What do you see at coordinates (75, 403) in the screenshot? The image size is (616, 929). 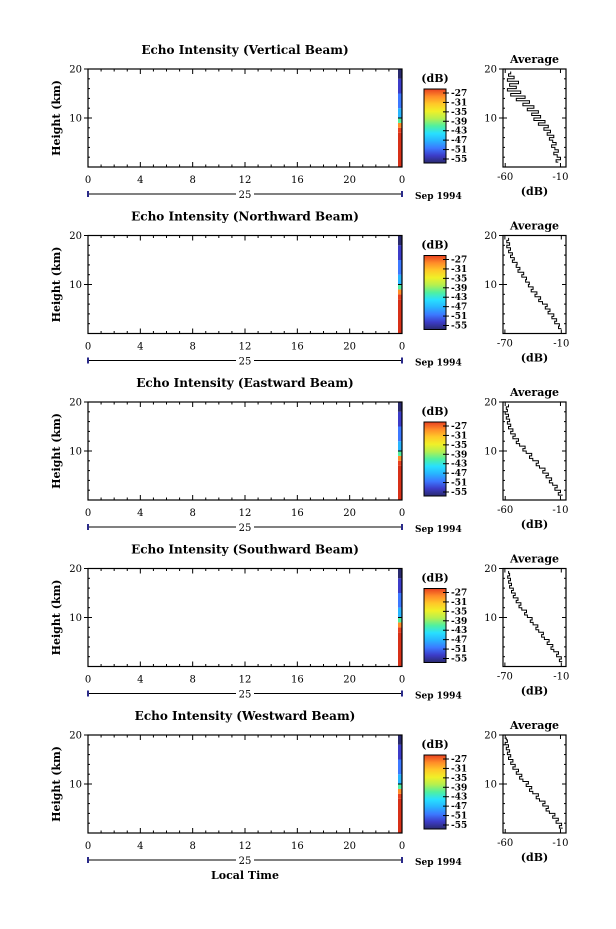 I see `y-tick-label: 20` at bounding box center [75, 403].